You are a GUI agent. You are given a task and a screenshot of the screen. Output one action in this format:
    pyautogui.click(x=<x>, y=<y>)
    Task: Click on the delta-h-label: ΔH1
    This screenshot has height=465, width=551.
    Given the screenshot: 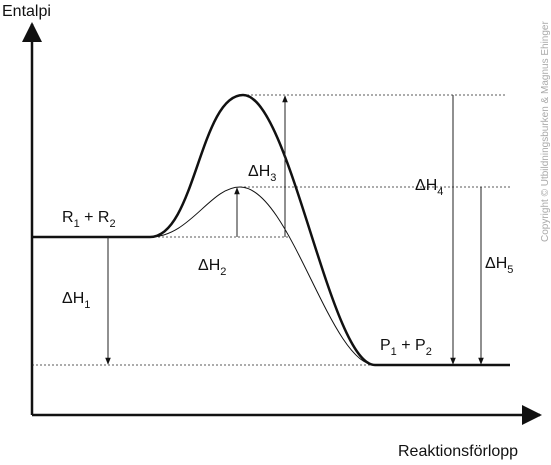 What is the action you would take?
    pyautogui.click(x=76, y=300)
    